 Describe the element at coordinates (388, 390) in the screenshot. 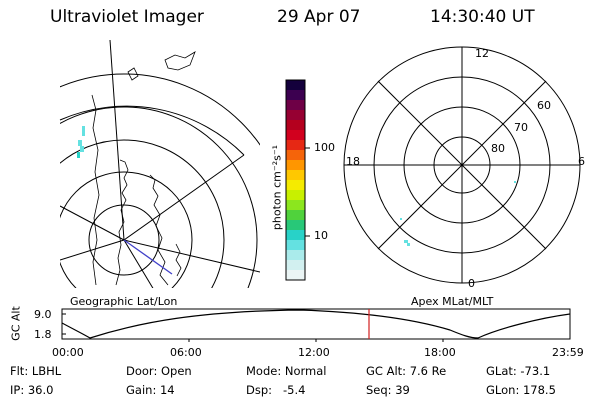

I see `info-seq: Seq: 39` at that location.